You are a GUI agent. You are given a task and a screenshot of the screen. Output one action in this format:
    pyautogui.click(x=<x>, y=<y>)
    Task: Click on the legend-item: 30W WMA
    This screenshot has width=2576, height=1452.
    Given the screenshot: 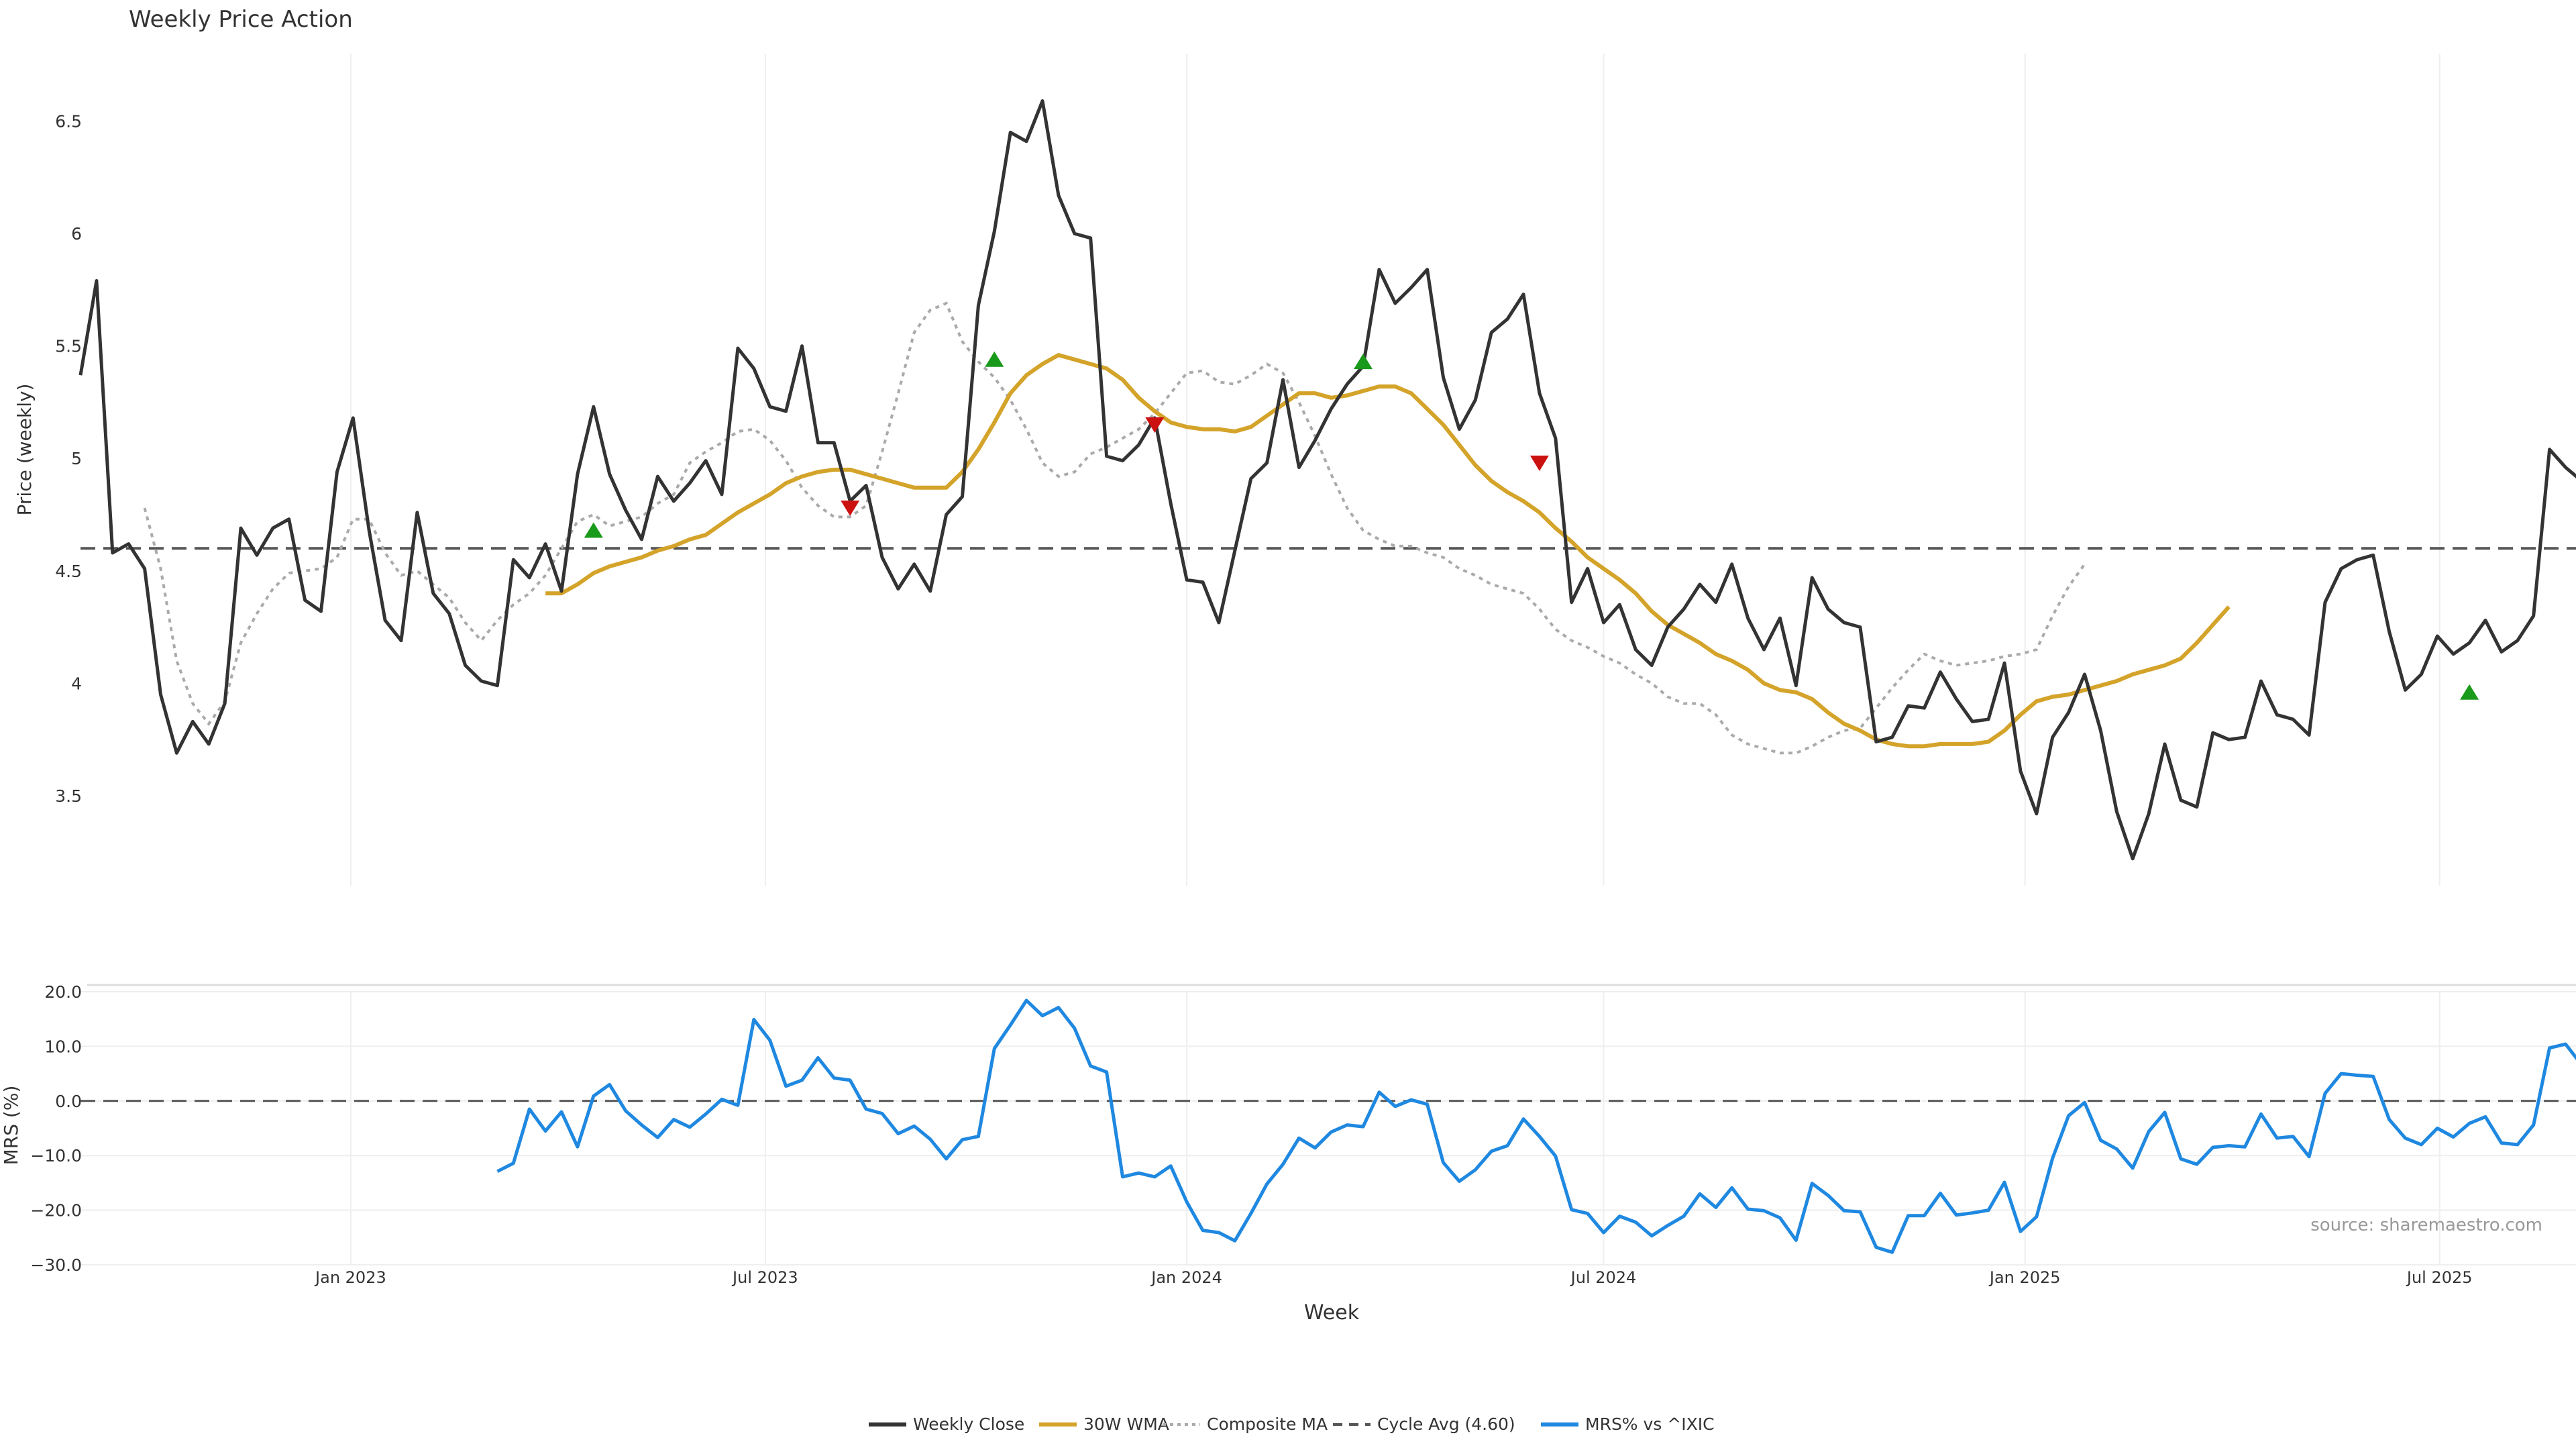 What is the action you would take?
    pyautogui.click(x=1104, y=1424)
    